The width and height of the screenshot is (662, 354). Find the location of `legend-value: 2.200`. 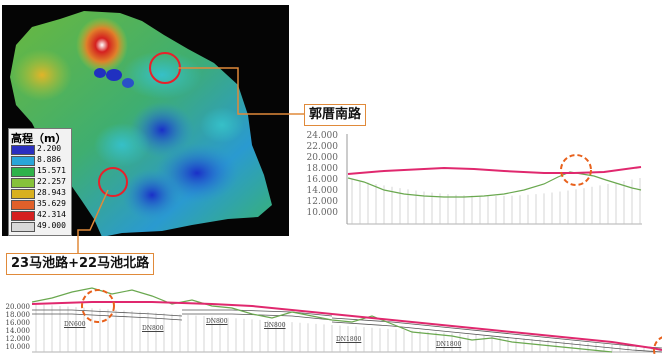

legend-value: 2.200 is located at coordinates (49, 148).